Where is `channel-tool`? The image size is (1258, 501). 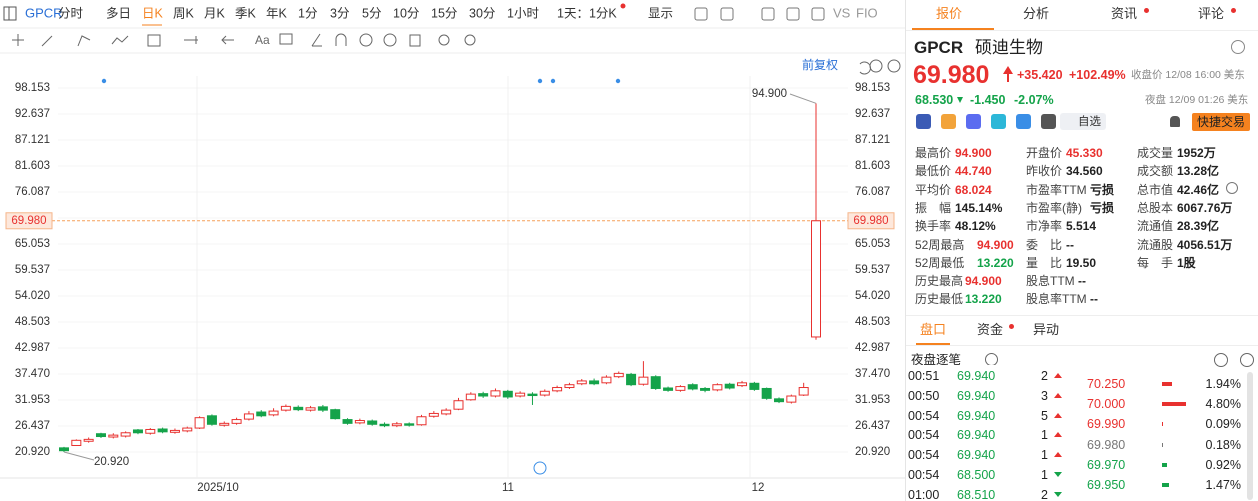 channel-tool is located at coordinates (84, 41).